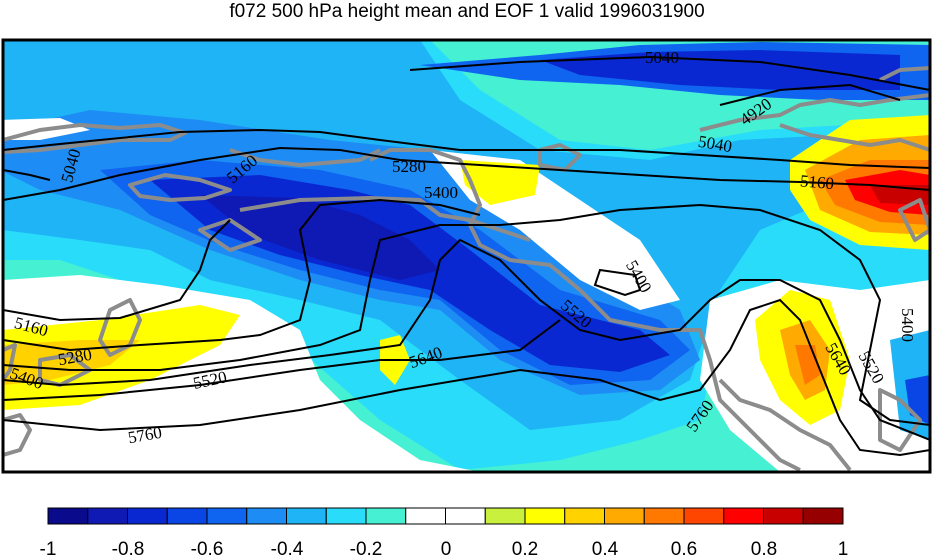  Describe the element at coordinates (207, 548) in the screenshot. I see `colorbar-tick-label: -0.6` at that location.